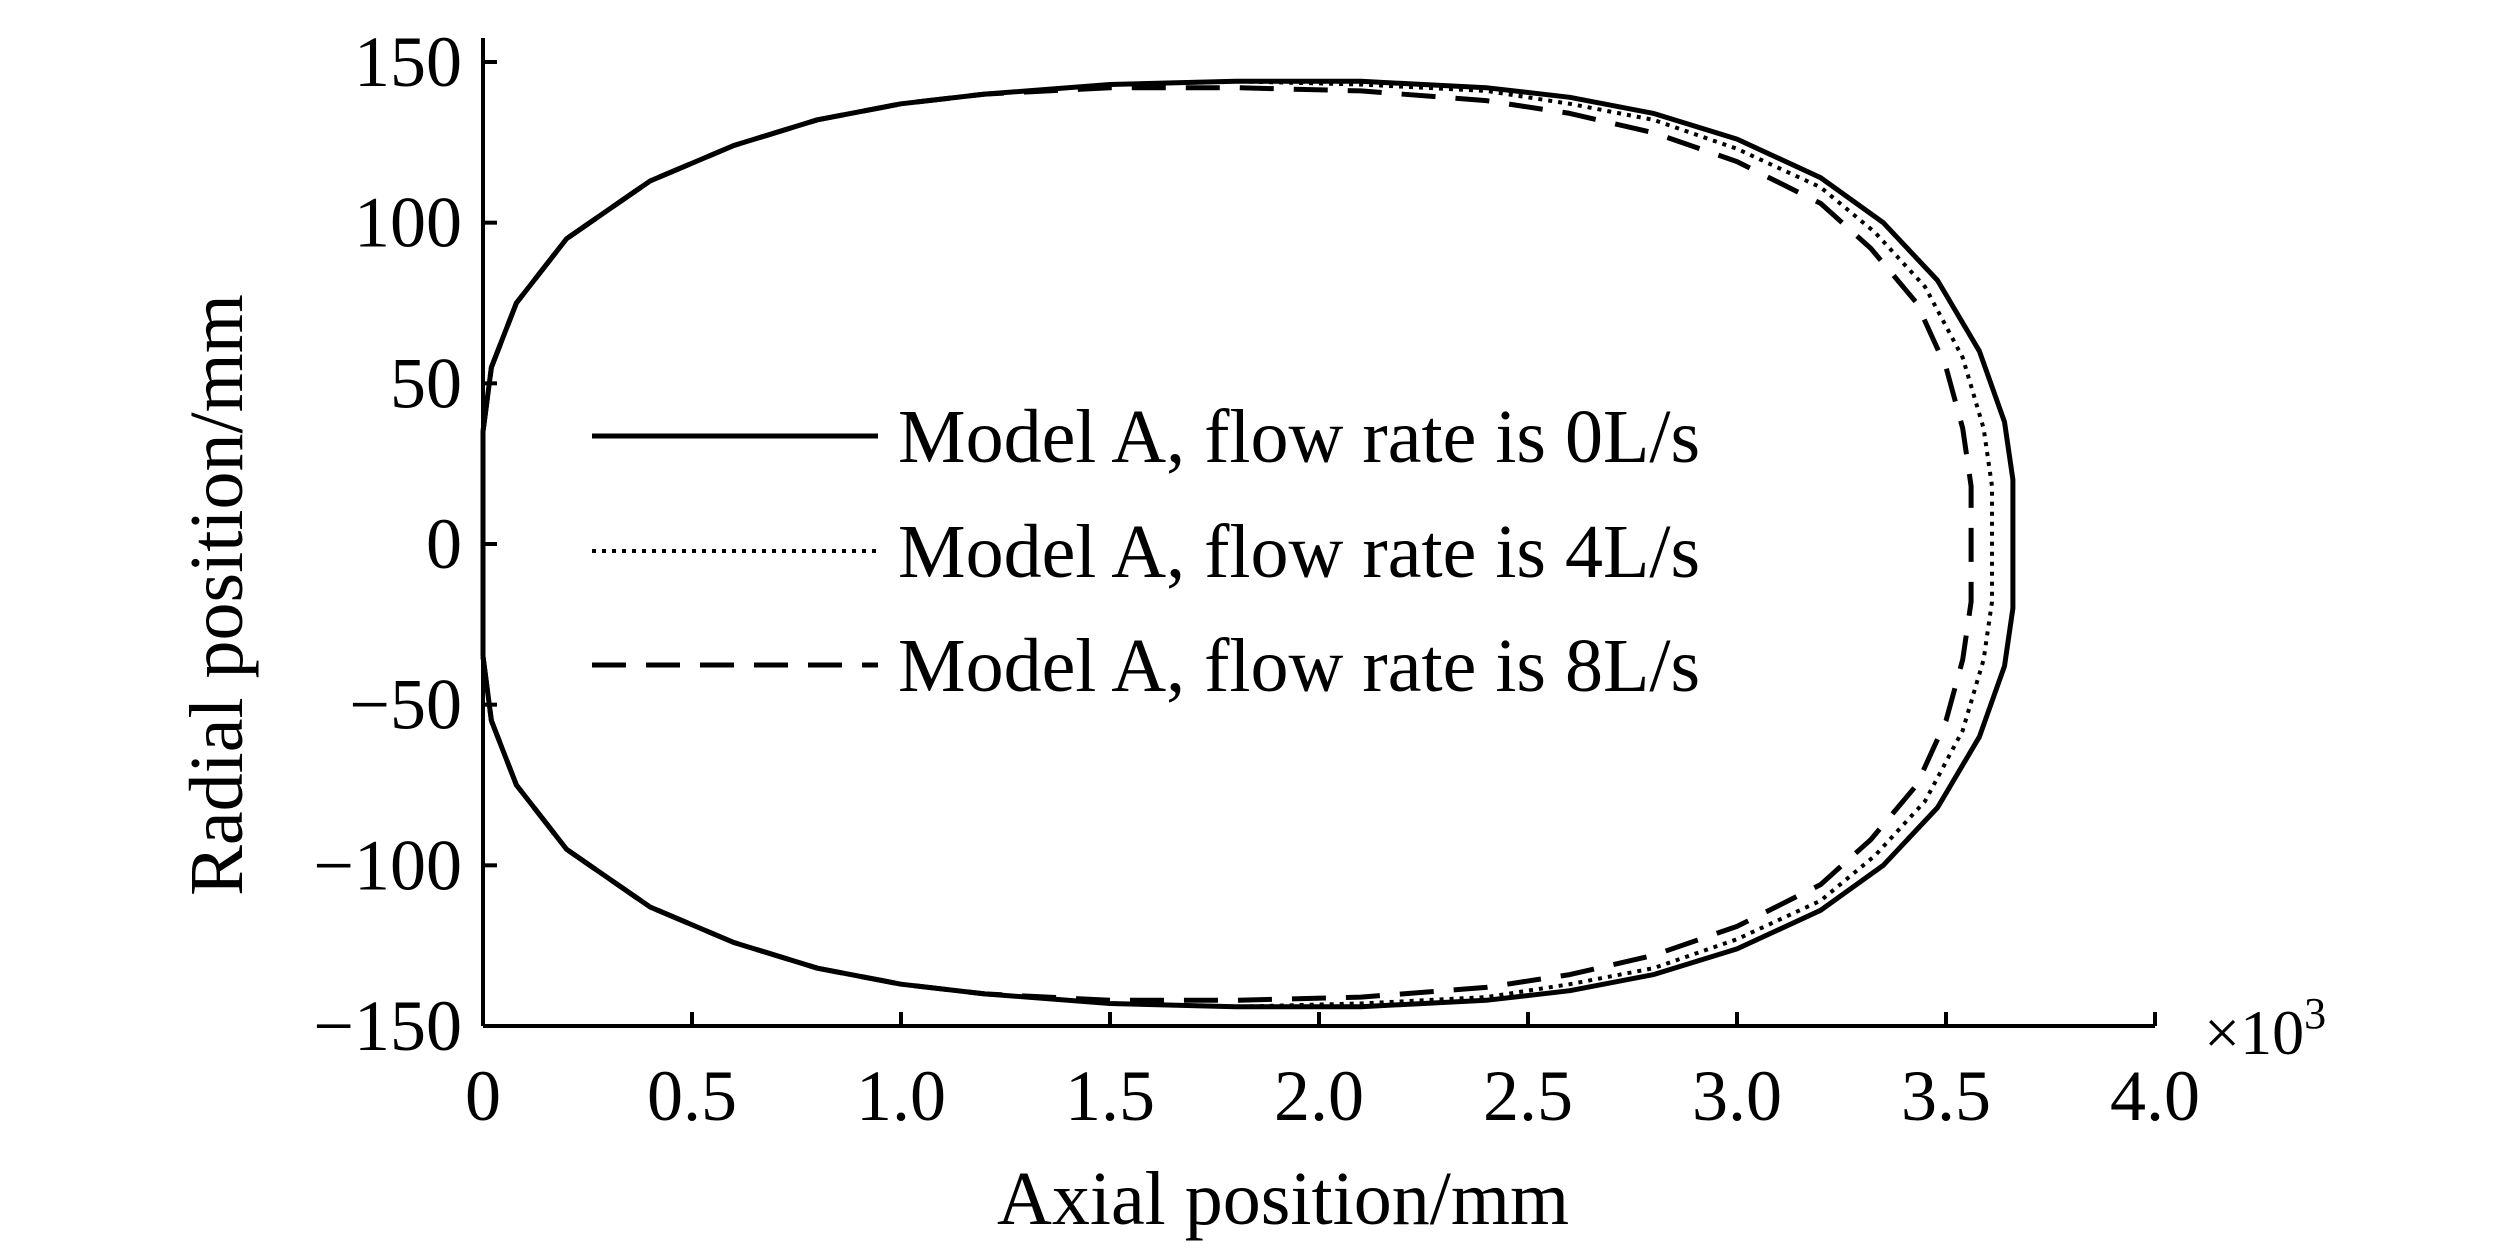  What do you see at coordinates (408, 62) in the screenshot?
I see `y-tick-label: 150` at bounding box center [408, 62].